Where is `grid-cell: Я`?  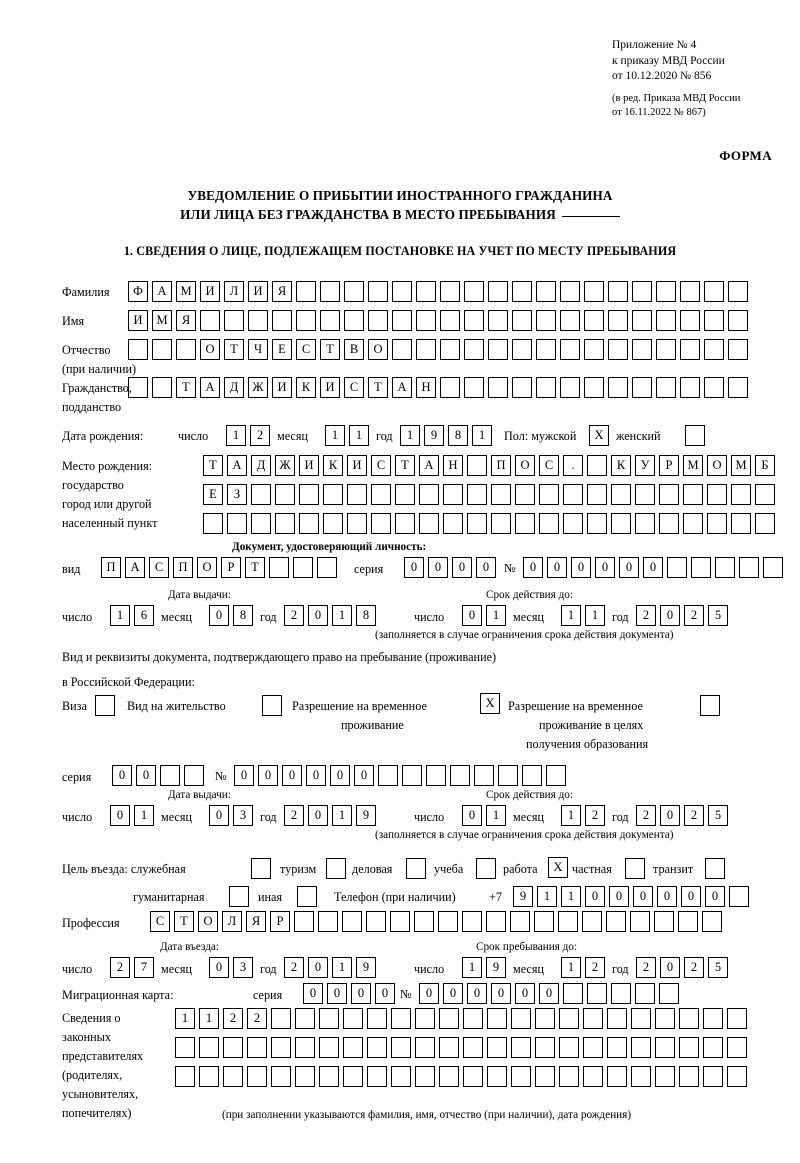 grid-cell: Я is located at coordinates (186, 320).